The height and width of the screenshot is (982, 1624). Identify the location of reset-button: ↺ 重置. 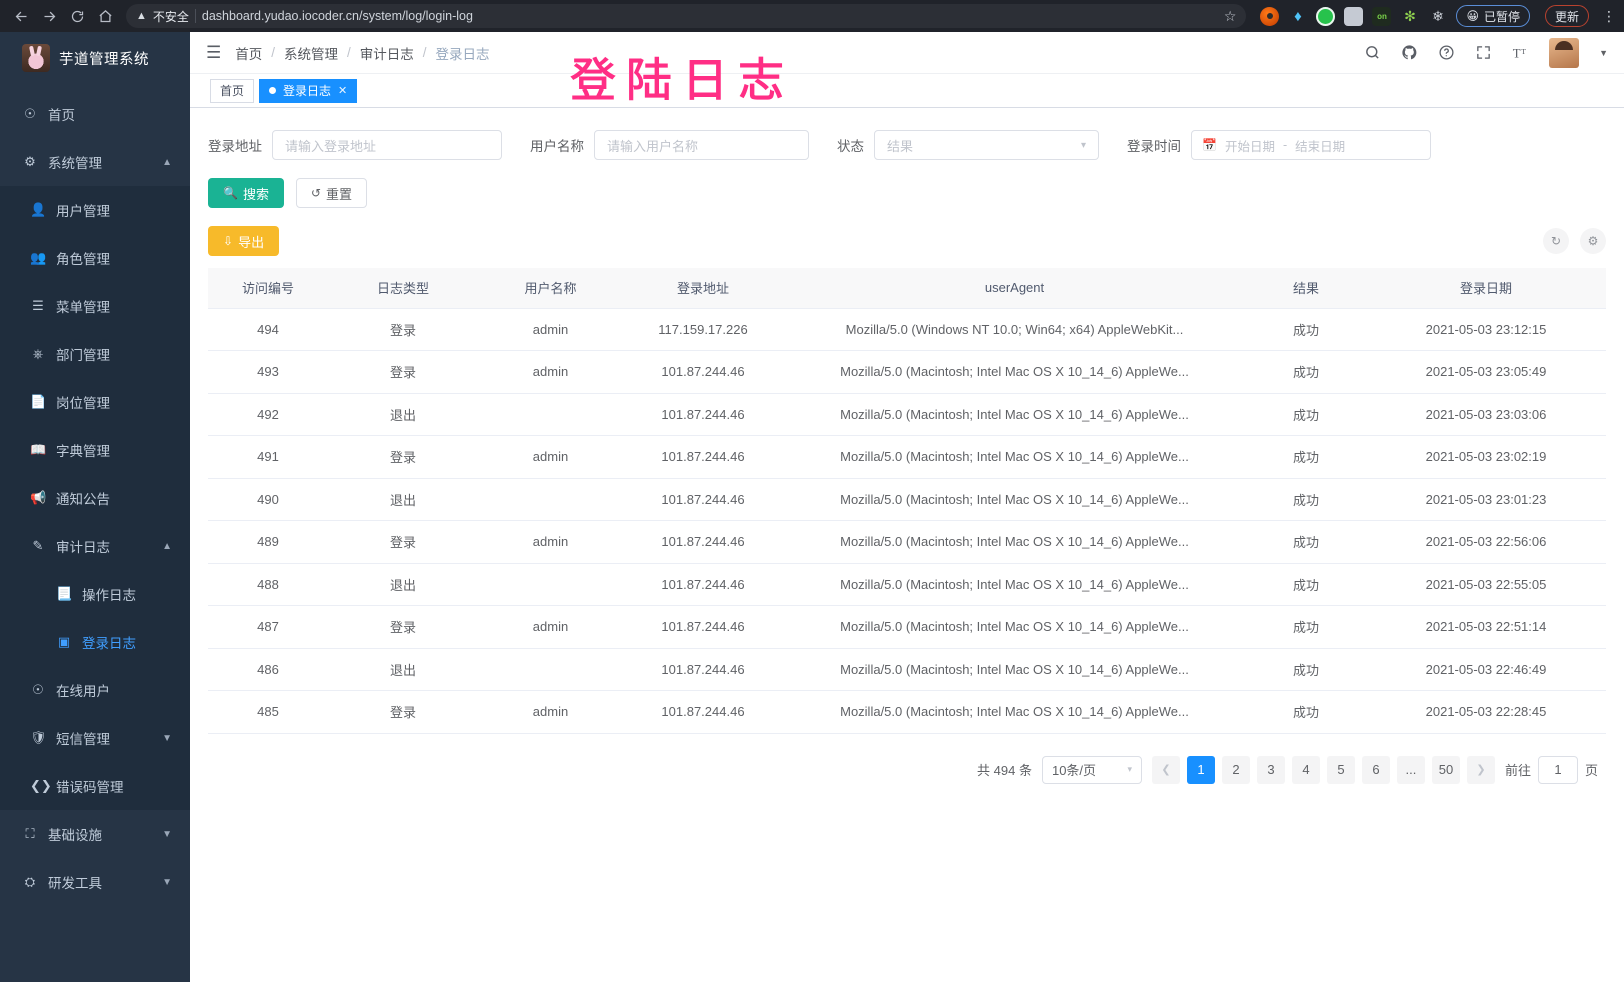
(331, 193).